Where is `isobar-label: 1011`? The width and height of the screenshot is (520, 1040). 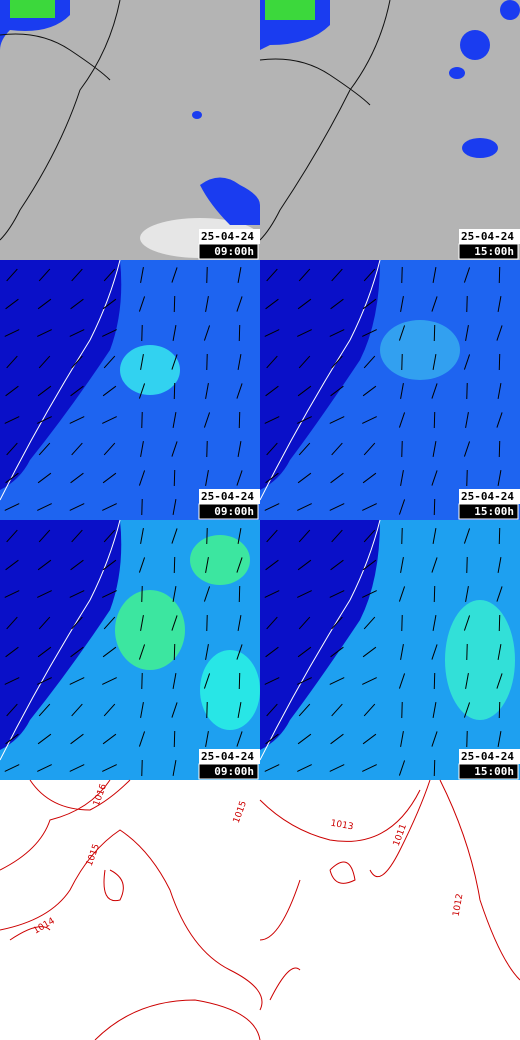
isobar-label: 1011 is located at coordinates (400, 835).